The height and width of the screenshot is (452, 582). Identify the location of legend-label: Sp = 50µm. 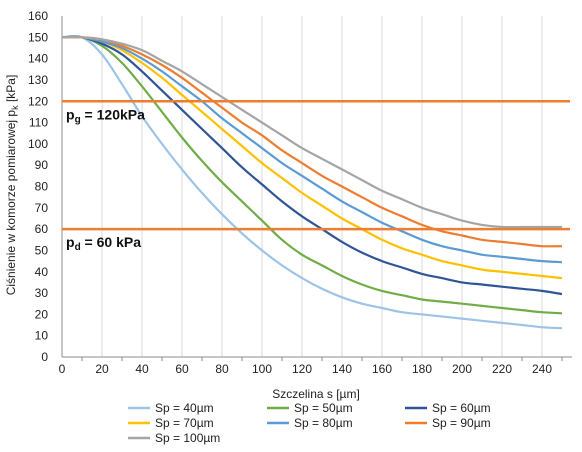
(323, 408).